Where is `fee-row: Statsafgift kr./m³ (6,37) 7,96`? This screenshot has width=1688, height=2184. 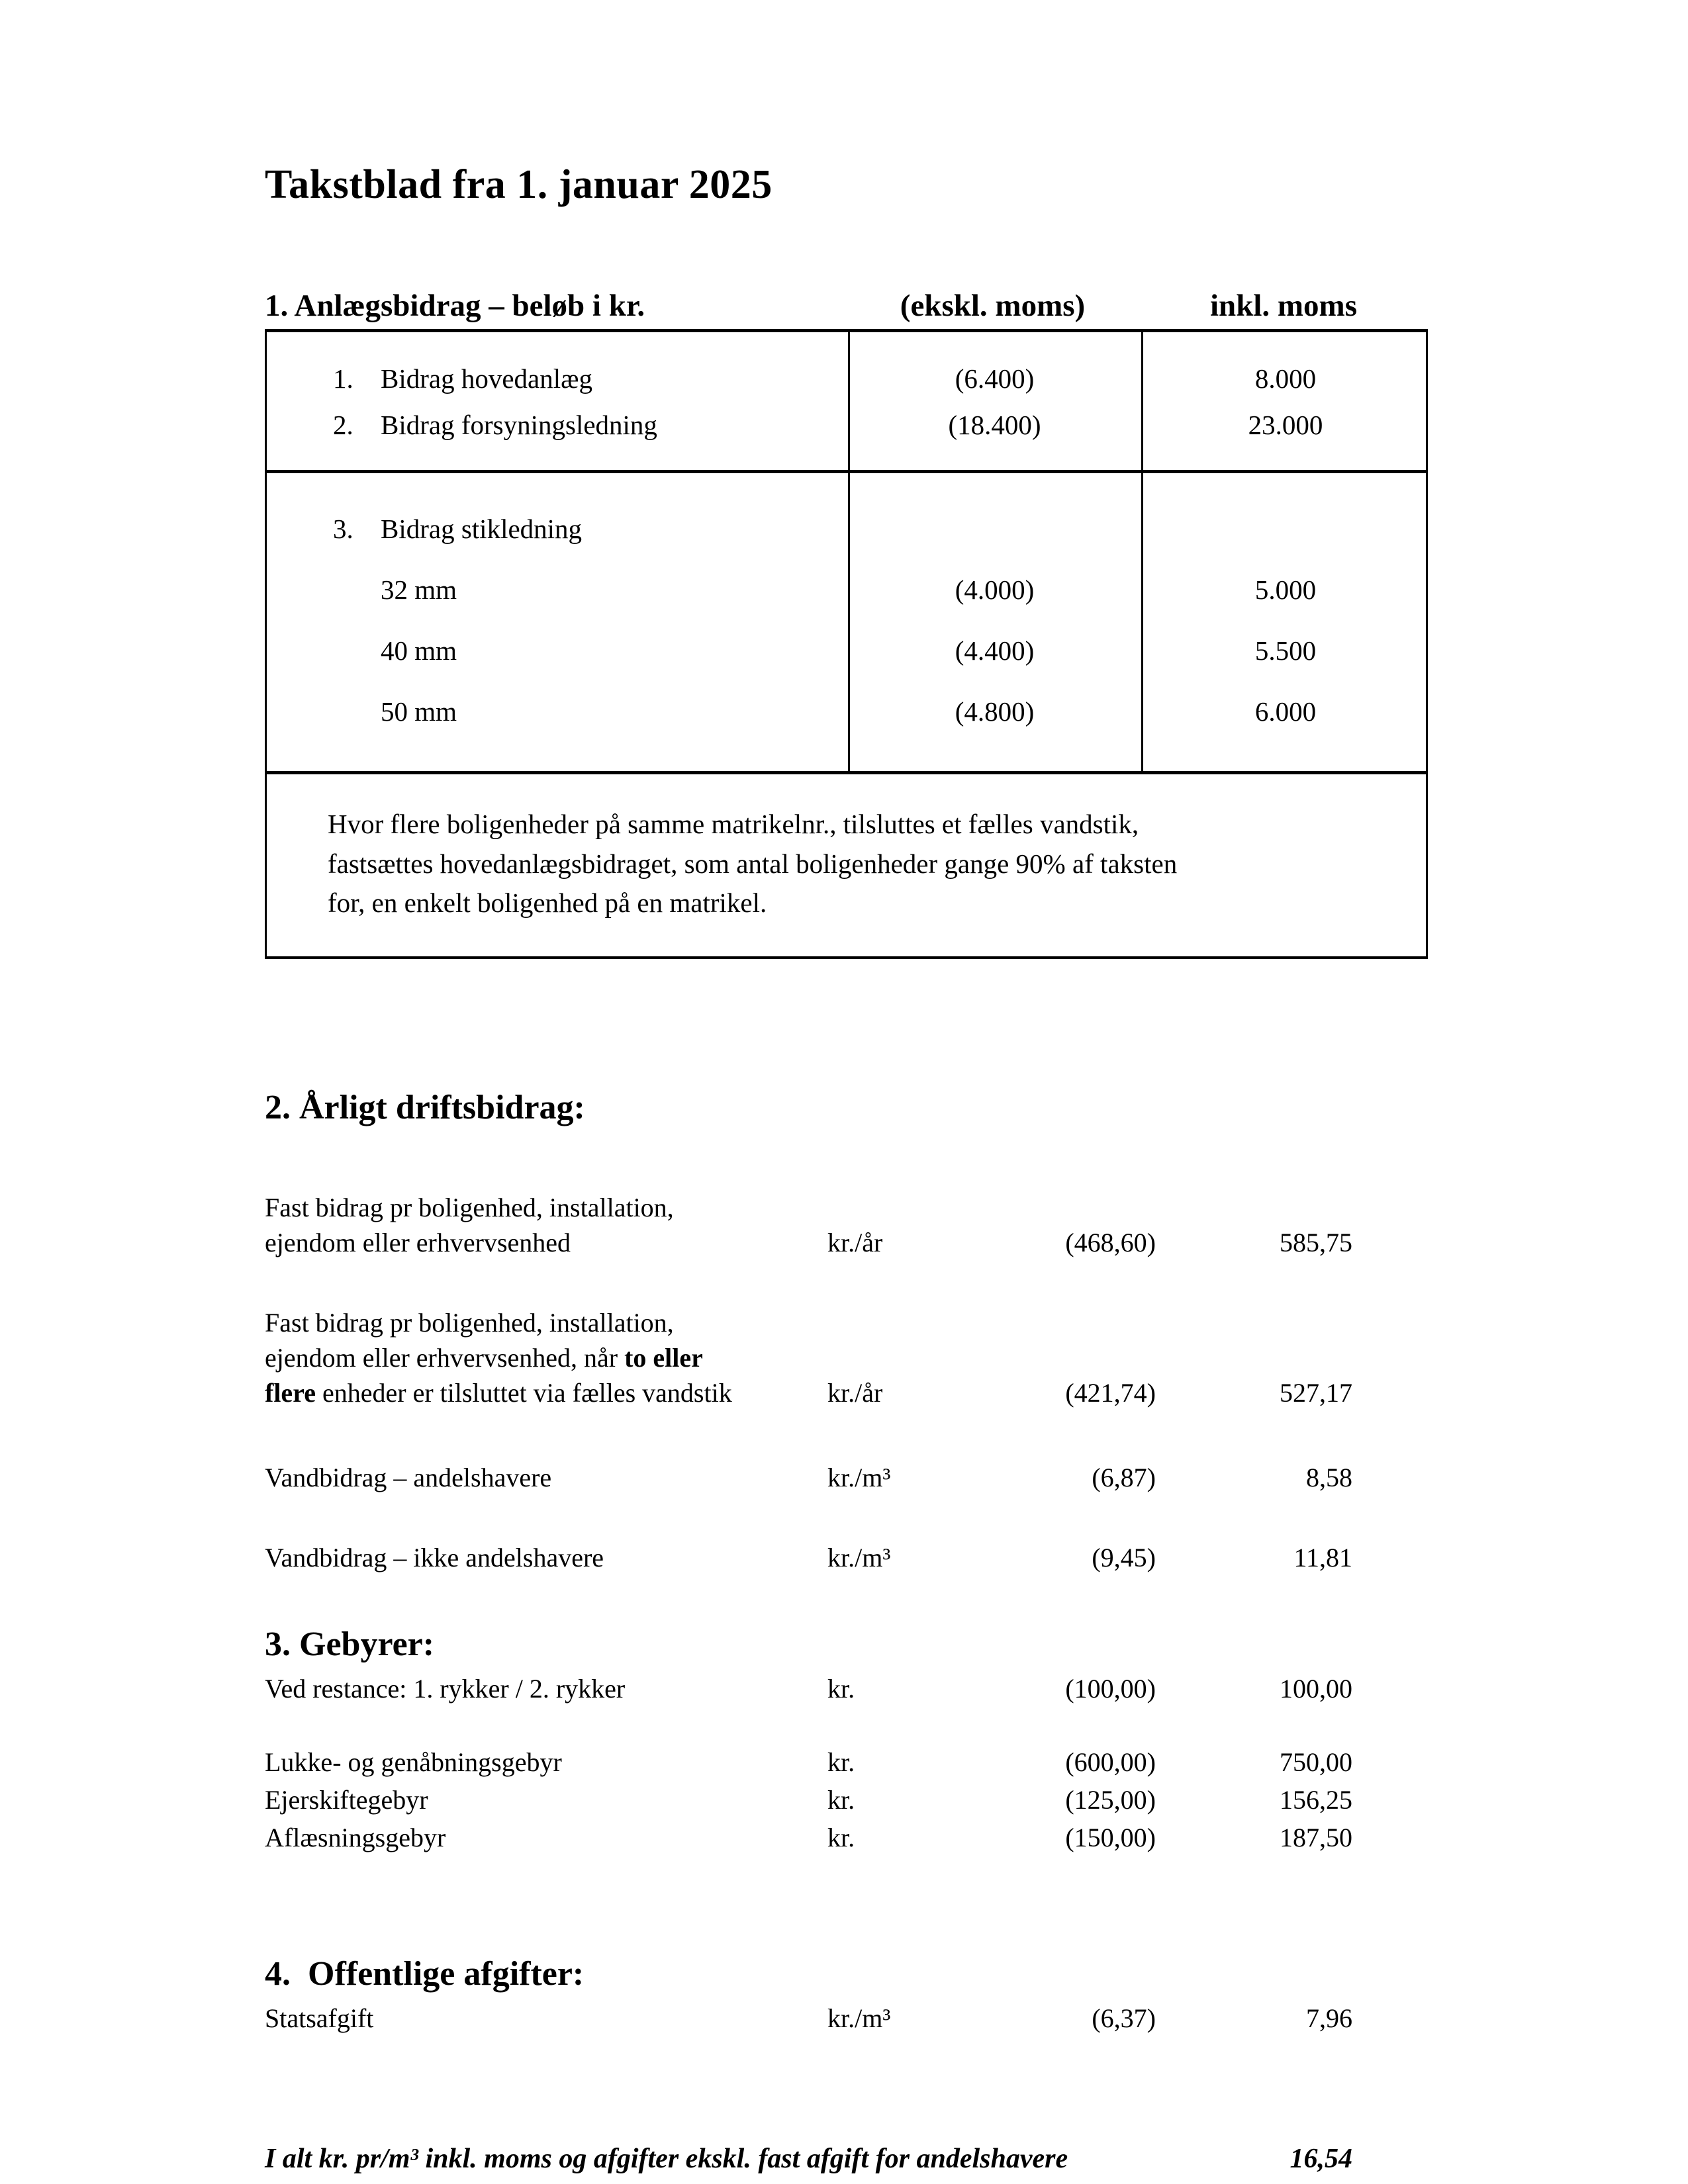
fee-row: Statsafgift kr./m³ (6,37) 7,96 is located at coordinates (846, 2019).